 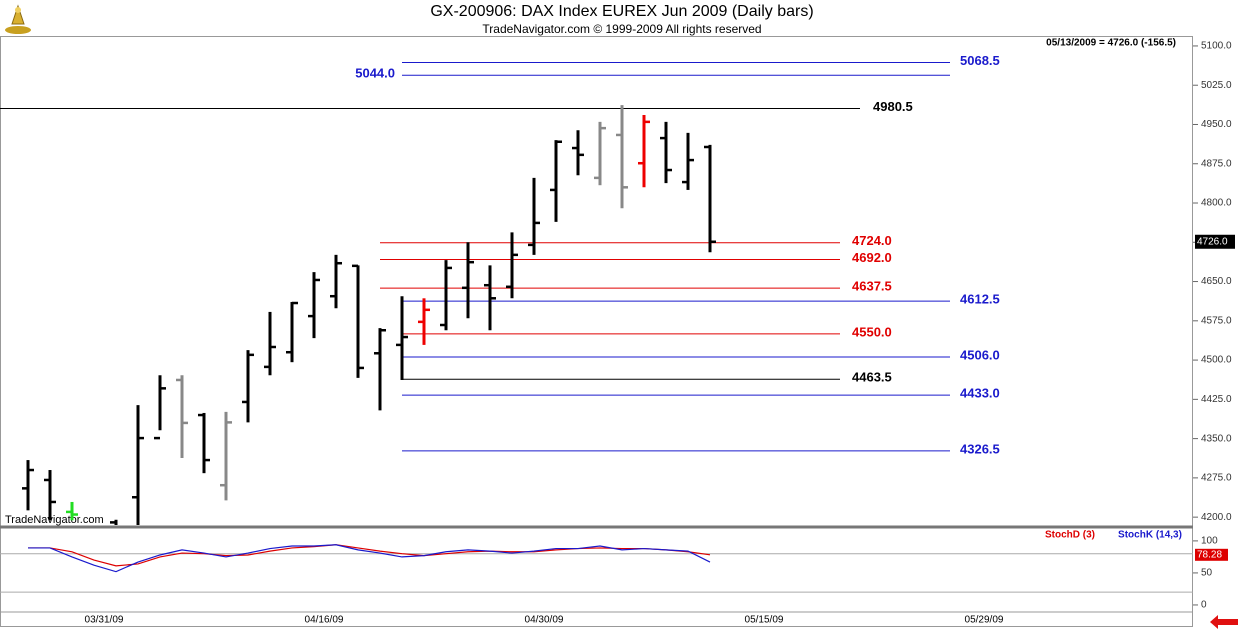 What do you see at coordinates (980, 448) in the screenshot?
I see `level-label: 4326.5` at bounding box center [980, 448].